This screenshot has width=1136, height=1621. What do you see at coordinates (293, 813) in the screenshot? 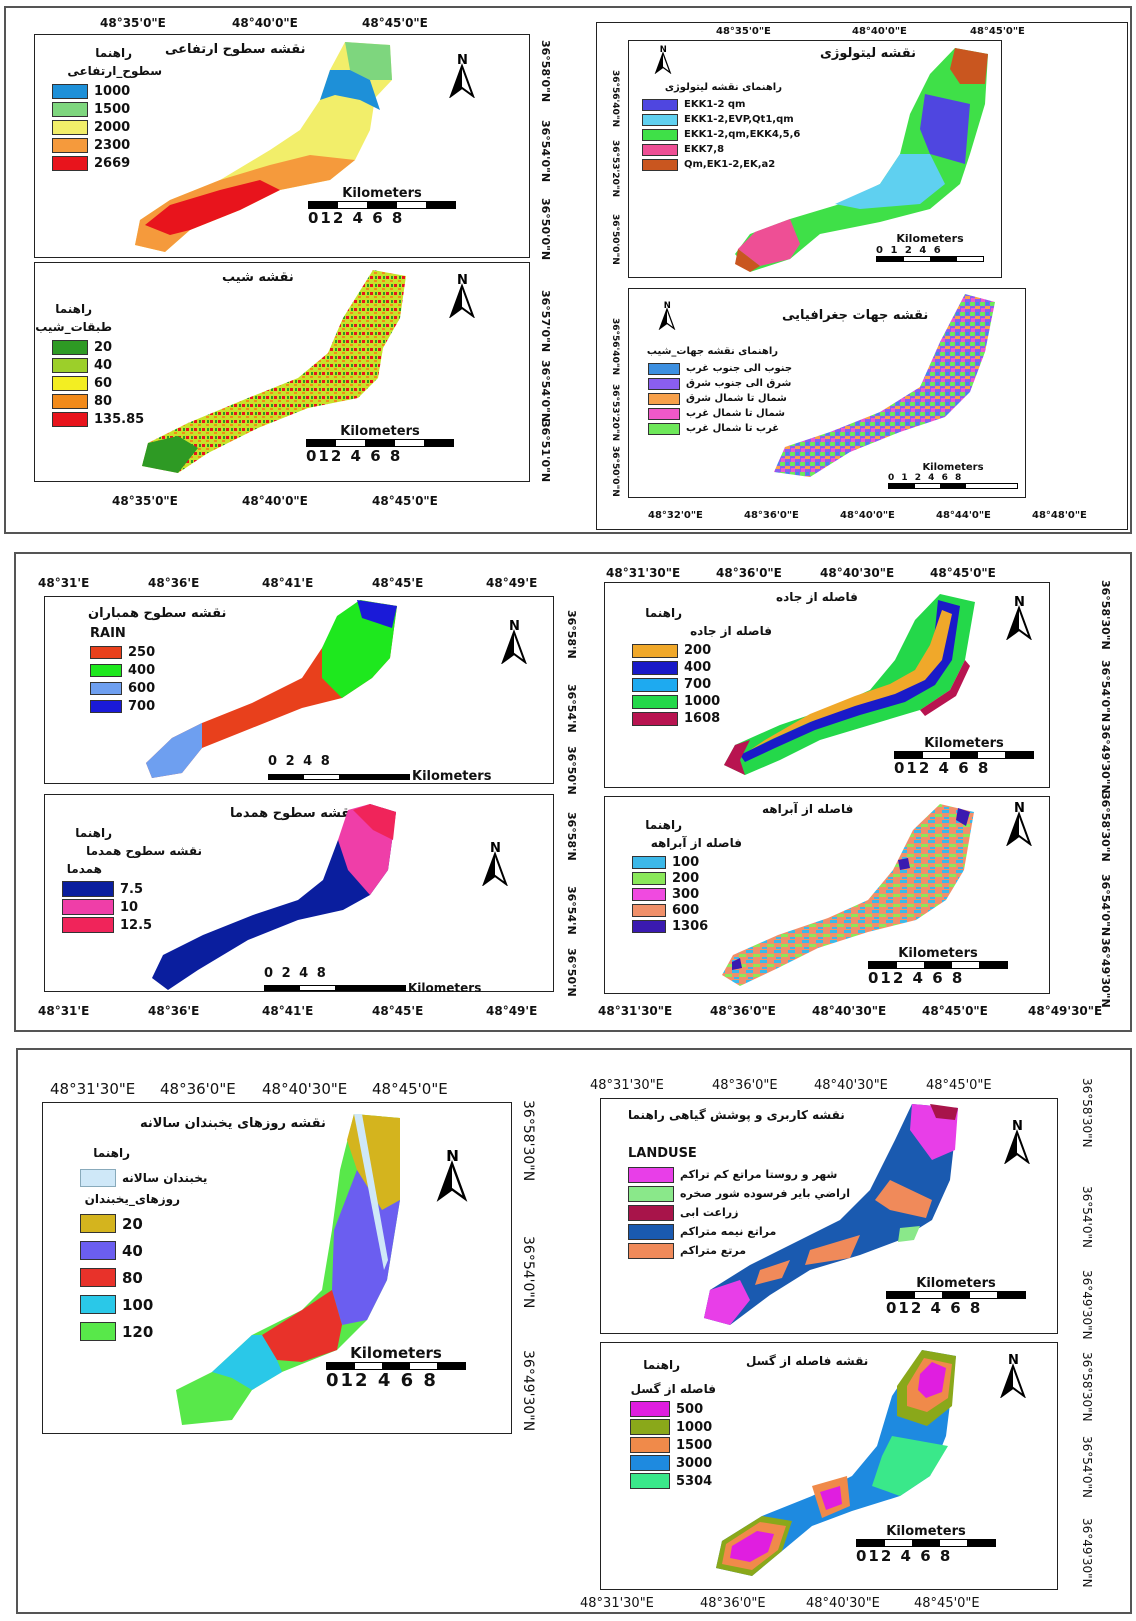
I see `temp-map-title: نقشه سطوح همدما` at bounding box center [293, 813].